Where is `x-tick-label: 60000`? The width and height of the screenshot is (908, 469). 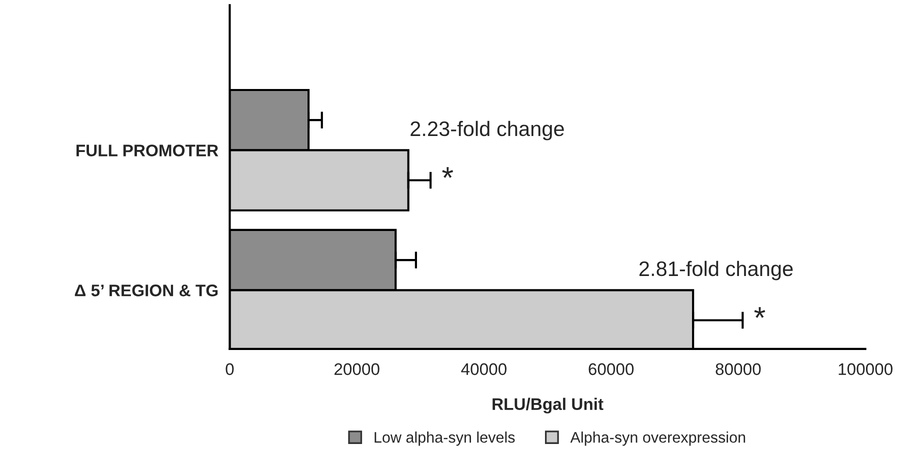
x-tick-label: 60000 is located at coordinates (611, 369).